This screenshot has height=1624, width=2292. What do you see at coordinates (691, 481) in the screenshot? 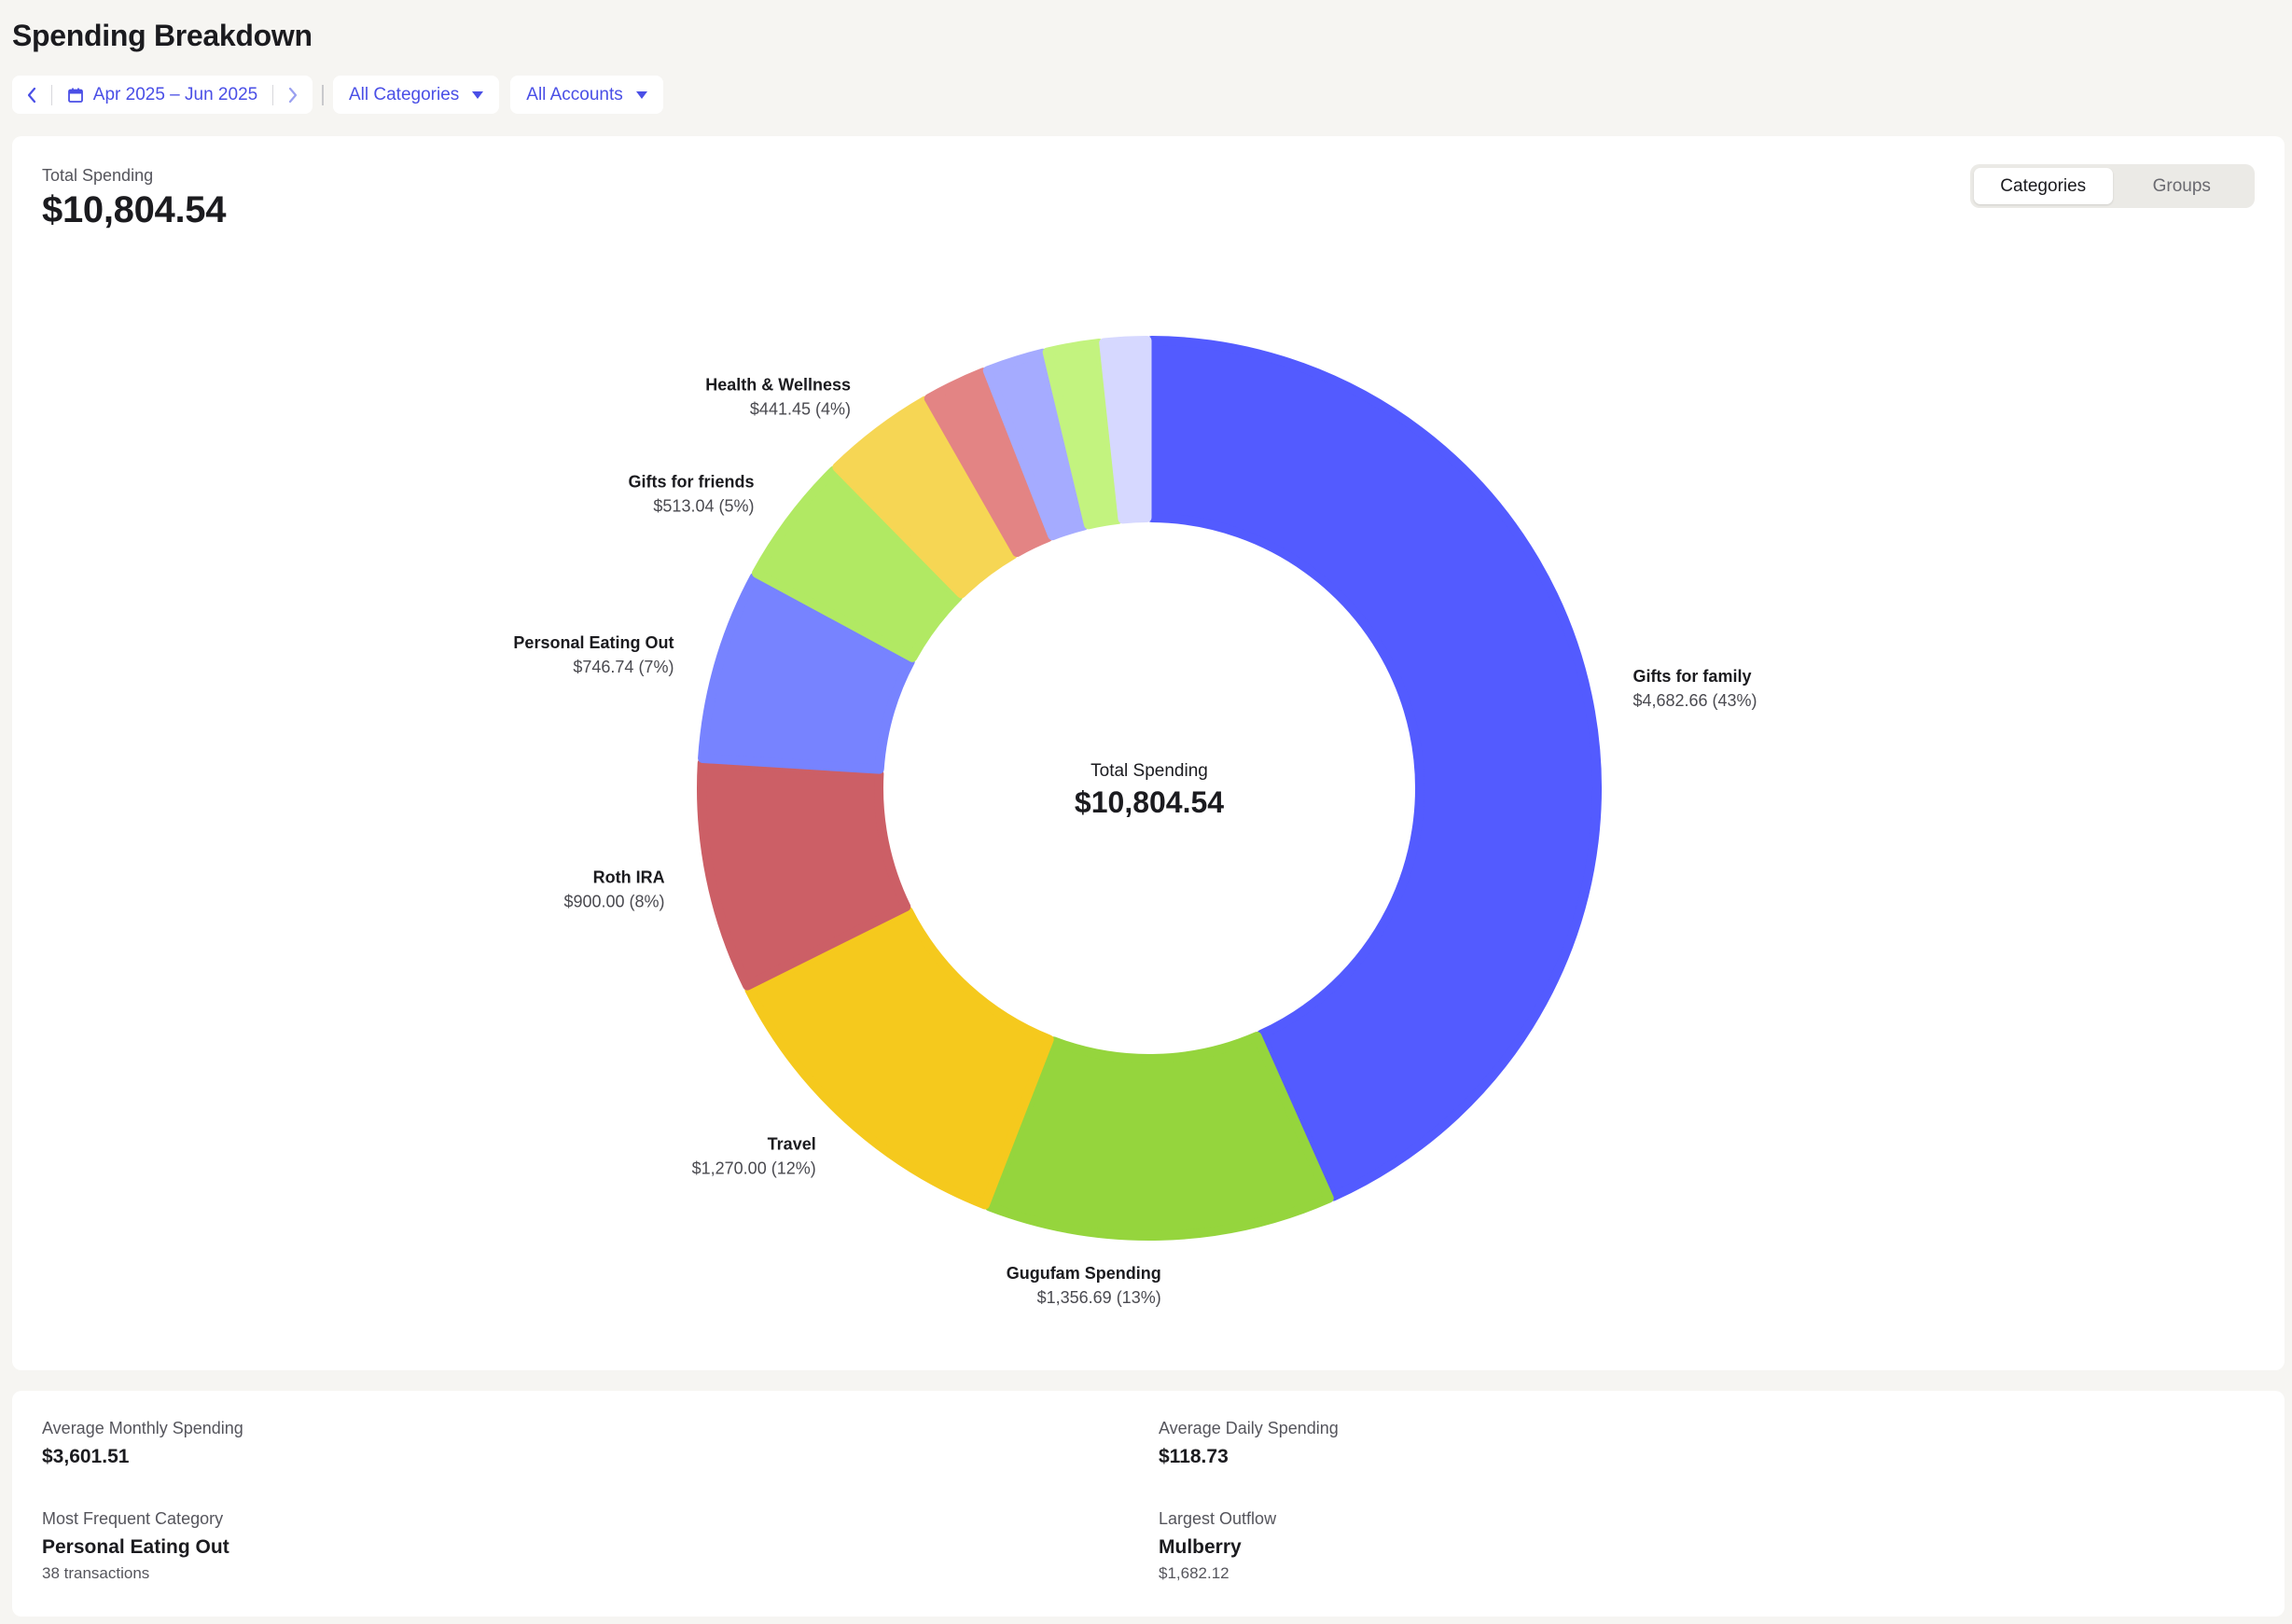
I see `slice-label-name: Gifts for friends` at bounding box center [691, 481].